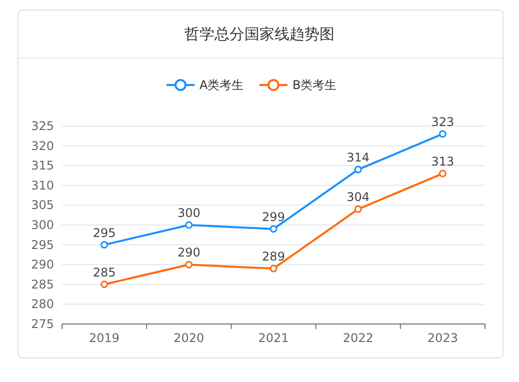 Image resolution: width=519 pixels, height=382 pixels. What do you see at coordinates (104, 272) in the screenshot?
I see `data-label: 285` at bounding box center [104, 272].